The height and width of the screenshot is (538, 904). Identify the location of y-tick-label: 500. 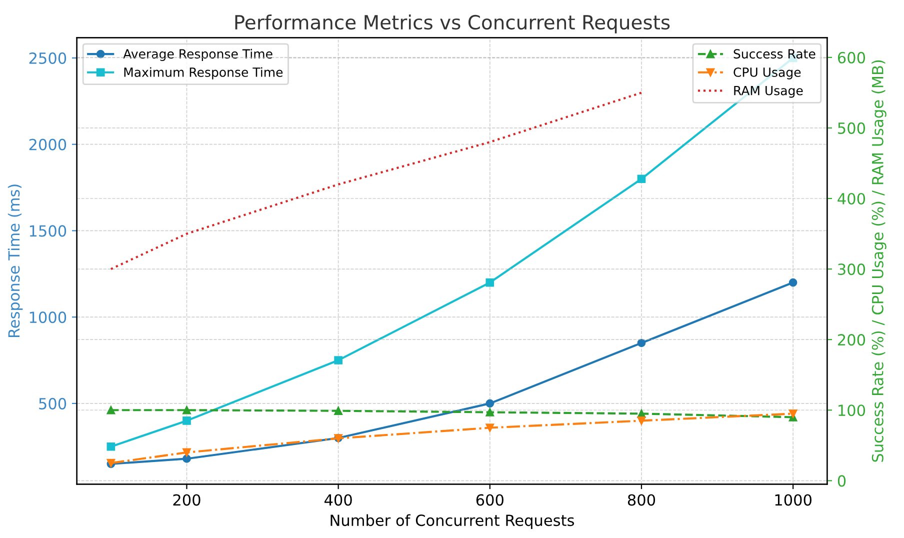
(52, 404).